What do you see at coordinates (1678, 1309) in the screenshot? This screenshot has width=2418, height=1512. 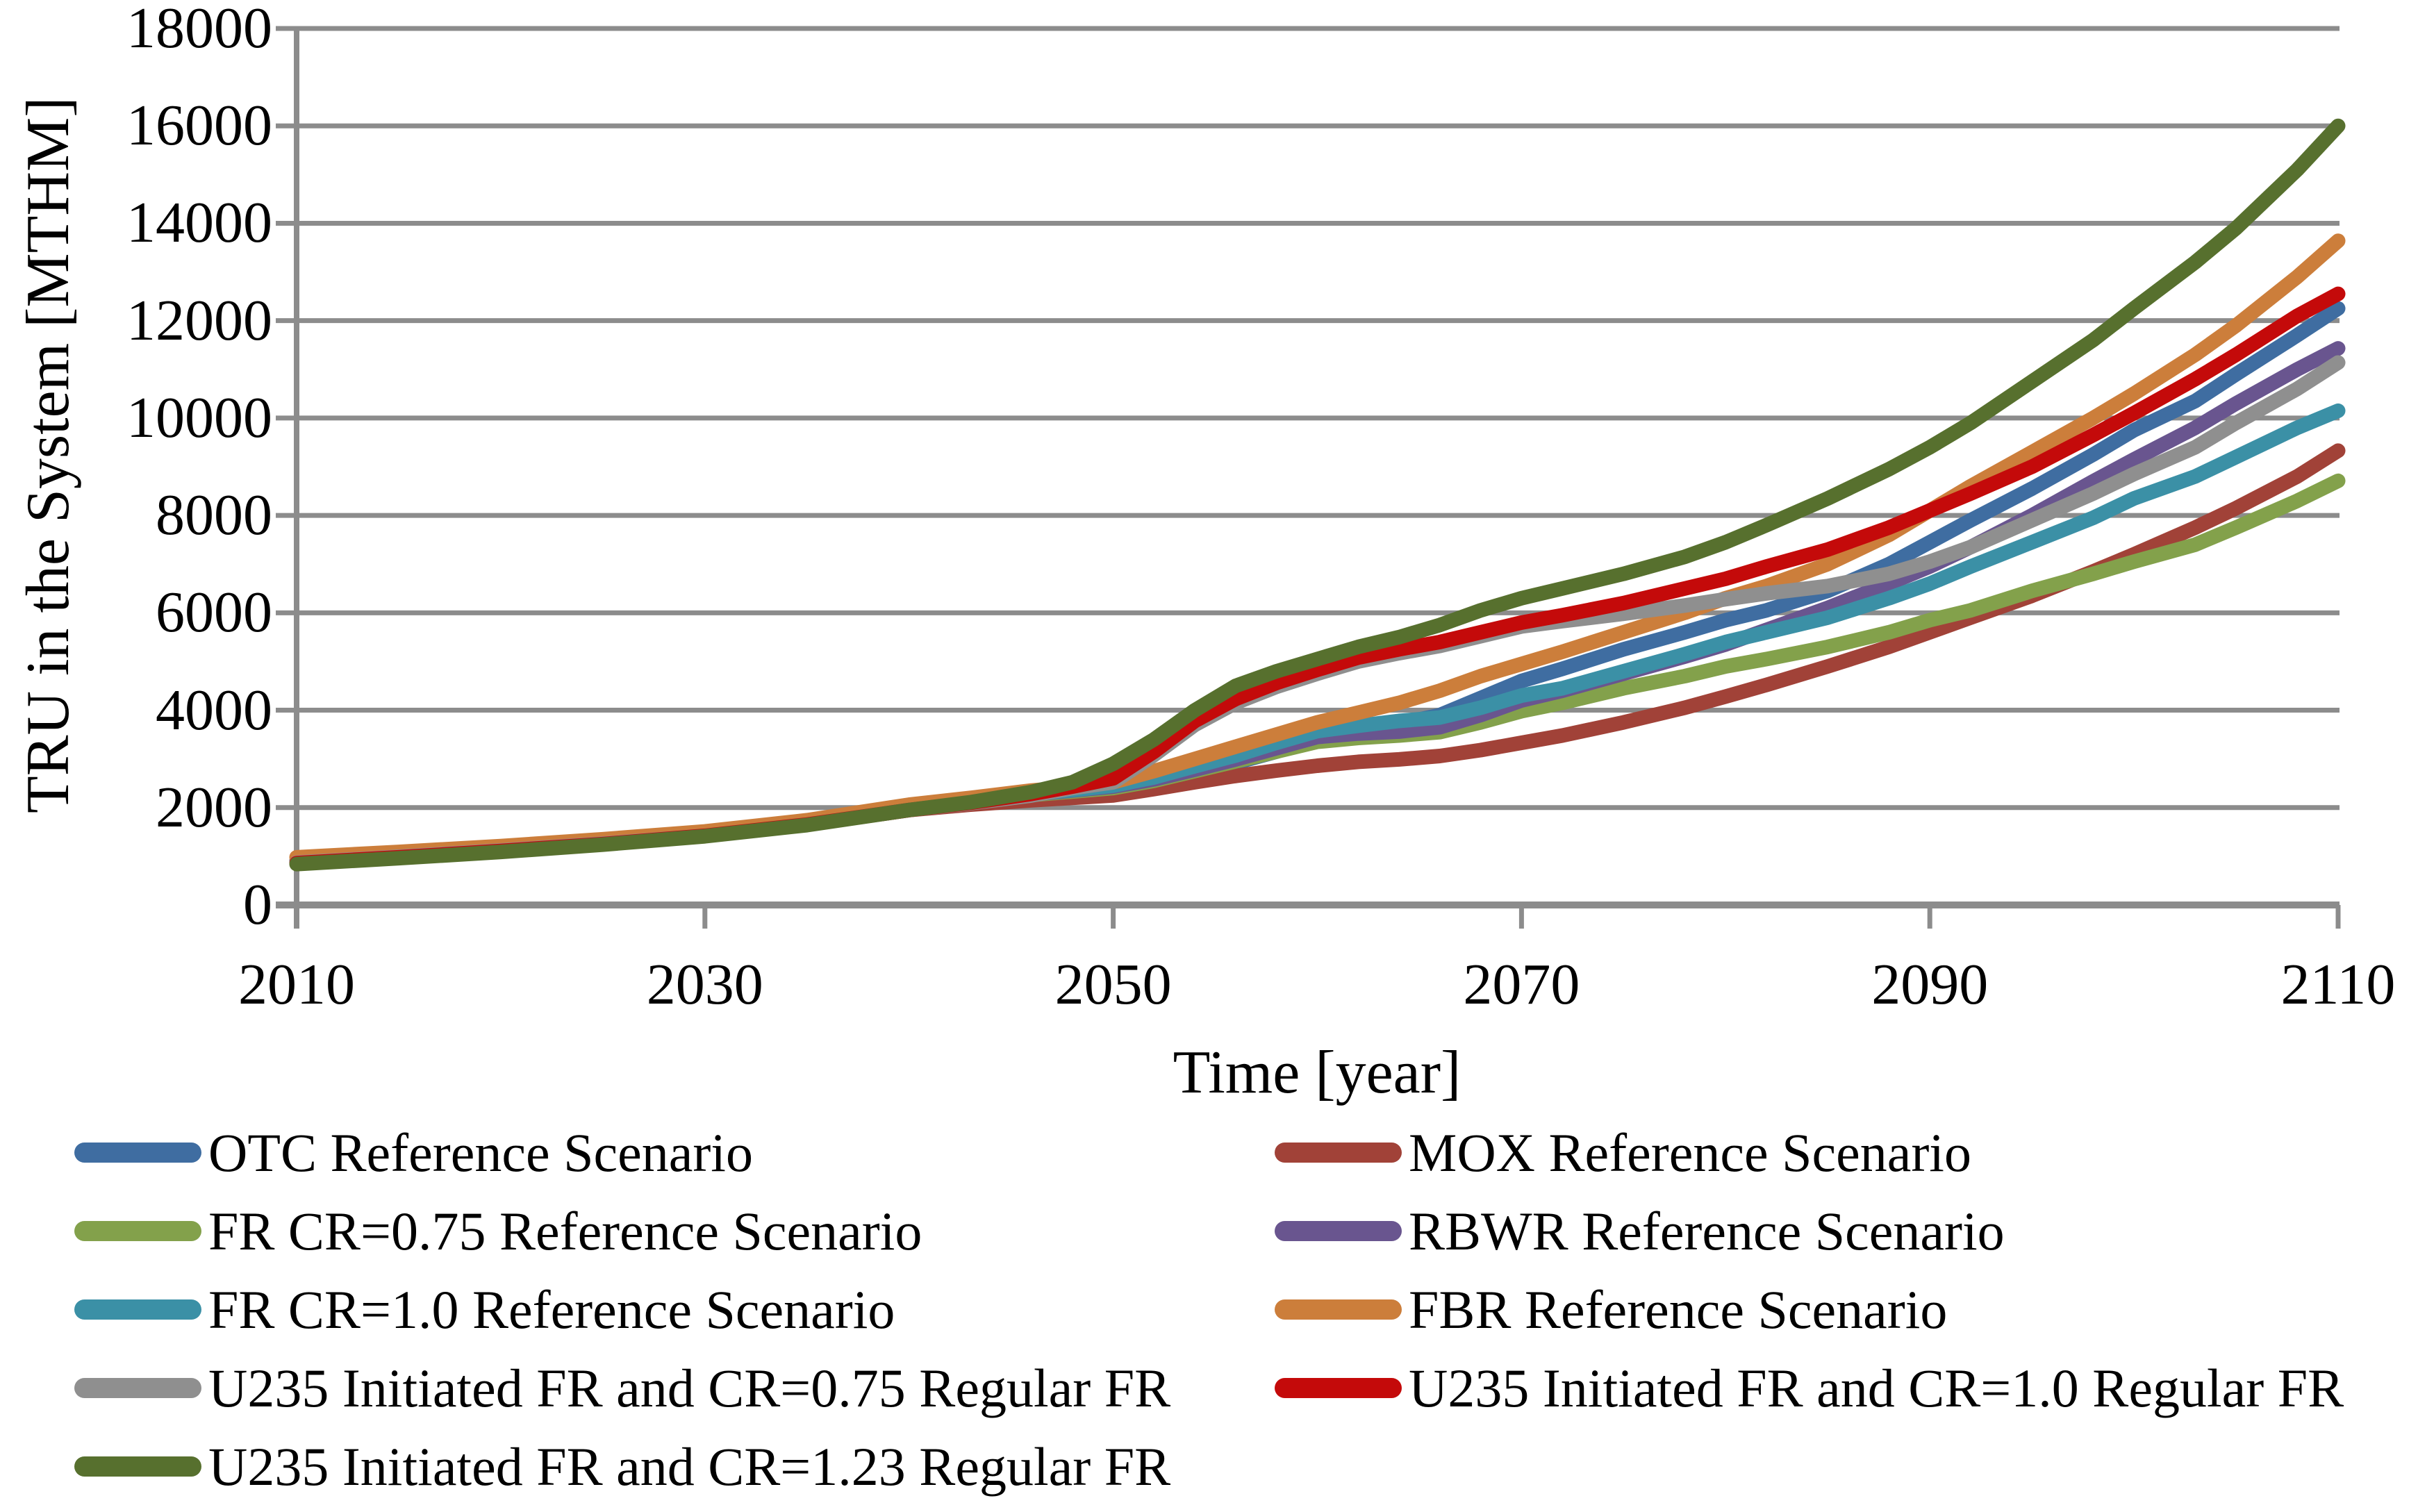 I see `legend-label-fbr-reference-scenario: FBR Reference Scenario` at bounding box center [1678, 1309].